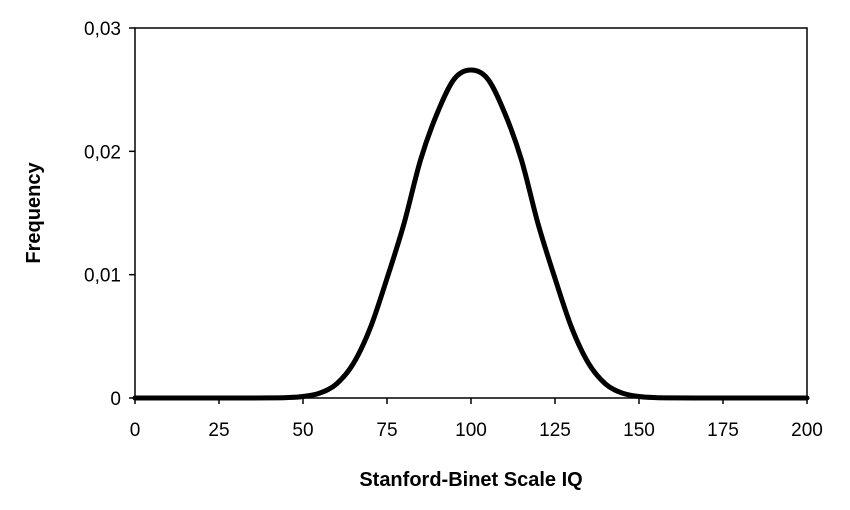 The width and height of the screenshot is (850, 510). Describe the element at coordinates (386, 430) in the screenshot. I see `x-tick-label: 75` at that location.